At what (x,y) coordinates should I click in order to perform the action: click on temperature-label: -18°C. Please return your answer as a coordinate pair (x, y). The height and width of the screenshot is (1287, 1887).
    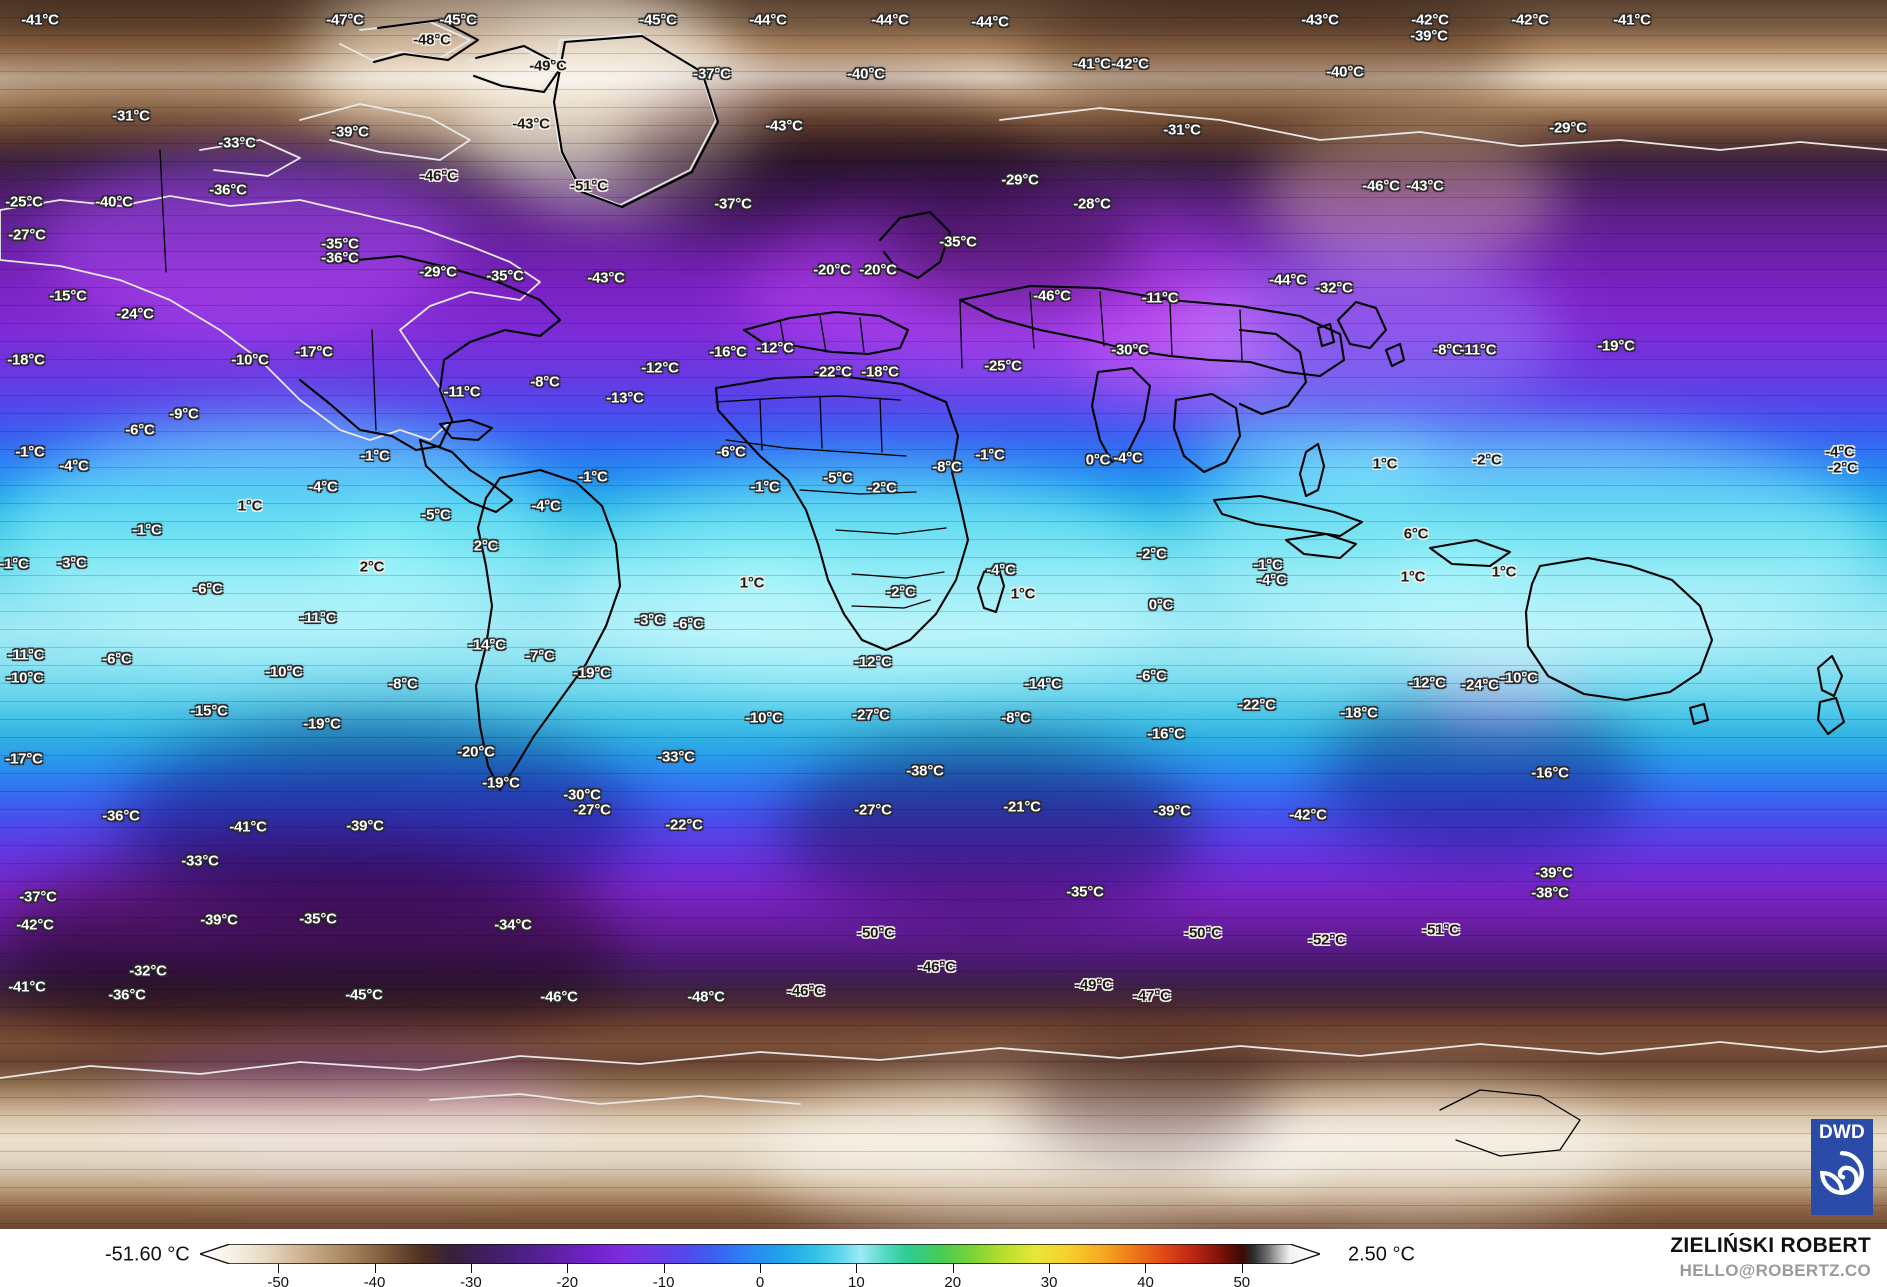
    Looking at the image, I should click on (880, 372).